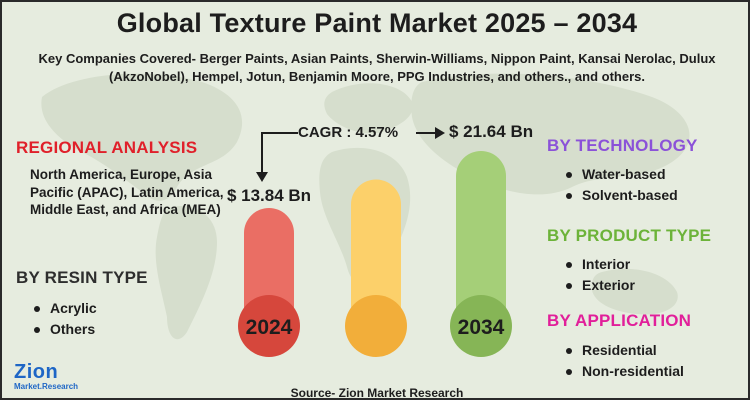 This screenshot has height=400, width=750. I want to click on bar-2024, so click(269, 267).